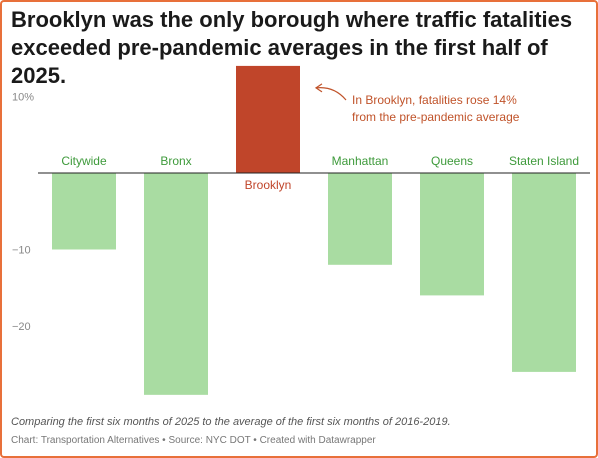 The width and height of the screenshot is (598, 458). What do you see at coordinates (544, 161) in the screenshot?
I see `category-label: Staten Island` at bounding box center [544, 161].